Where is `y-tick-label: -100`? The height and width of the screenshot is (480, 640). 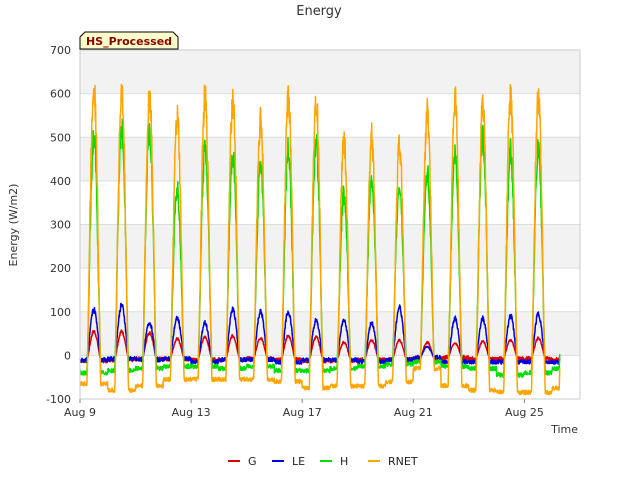 y-tick-label: -100 is located at coordinates (58, 399).